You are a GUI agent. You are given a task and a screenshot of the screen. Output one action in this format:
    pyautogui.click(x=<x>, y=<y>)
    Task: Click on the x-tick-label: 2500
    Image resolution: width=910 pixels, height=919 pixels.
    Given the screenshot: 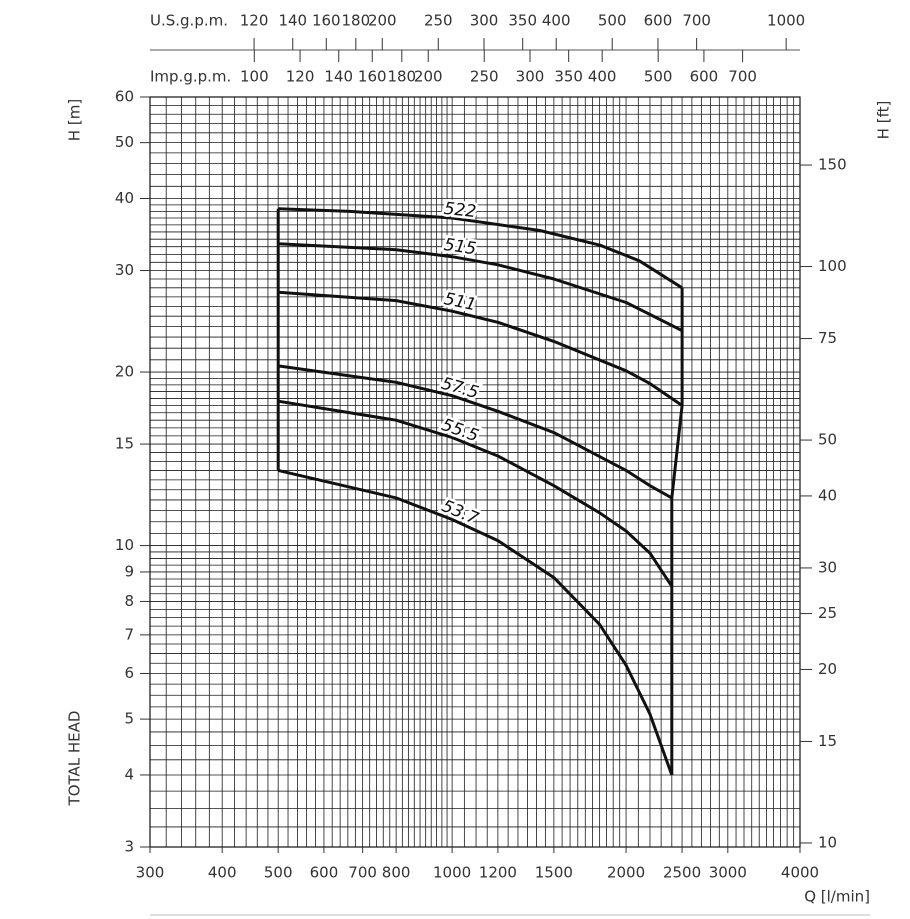 What is the action you would take?
    pyautogui.click(x=682, y=873)
    